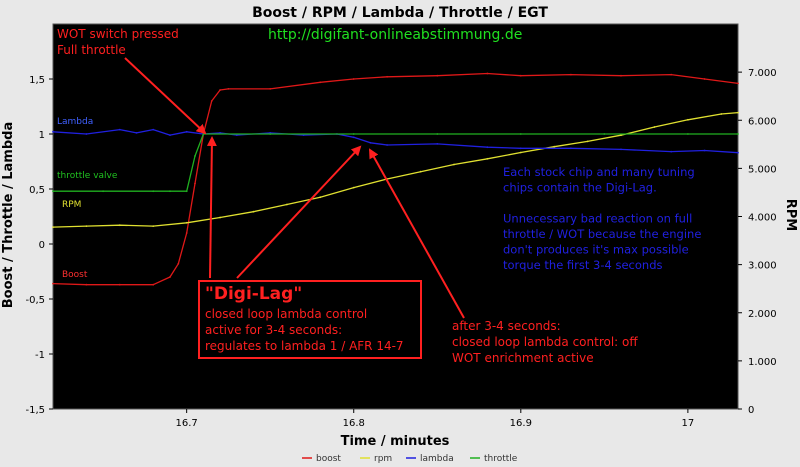 The height and width of the screenshot is (467, 800). Describe the element at coordinates (383, 459) in the screenshot. I see `legend-label-rpm: rpm` at that location.